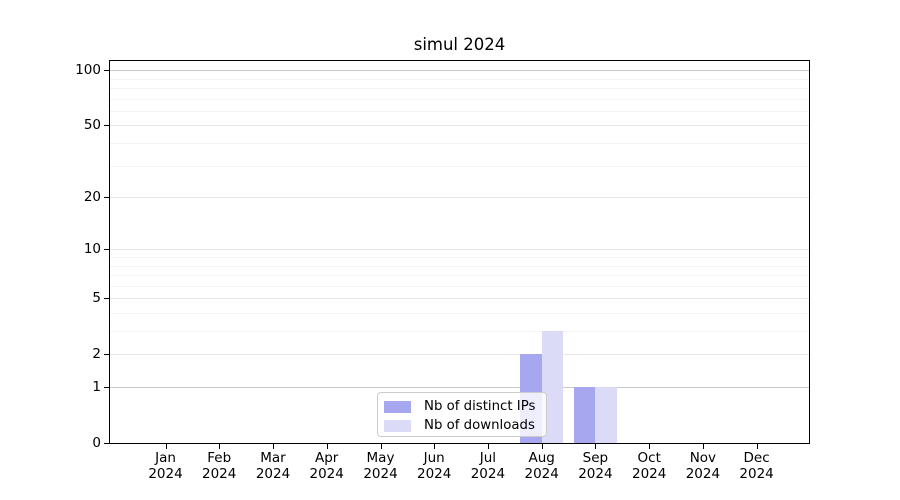 The image size is (900, 500). I want to click on y-tick-label: 50, so click(92, 125).